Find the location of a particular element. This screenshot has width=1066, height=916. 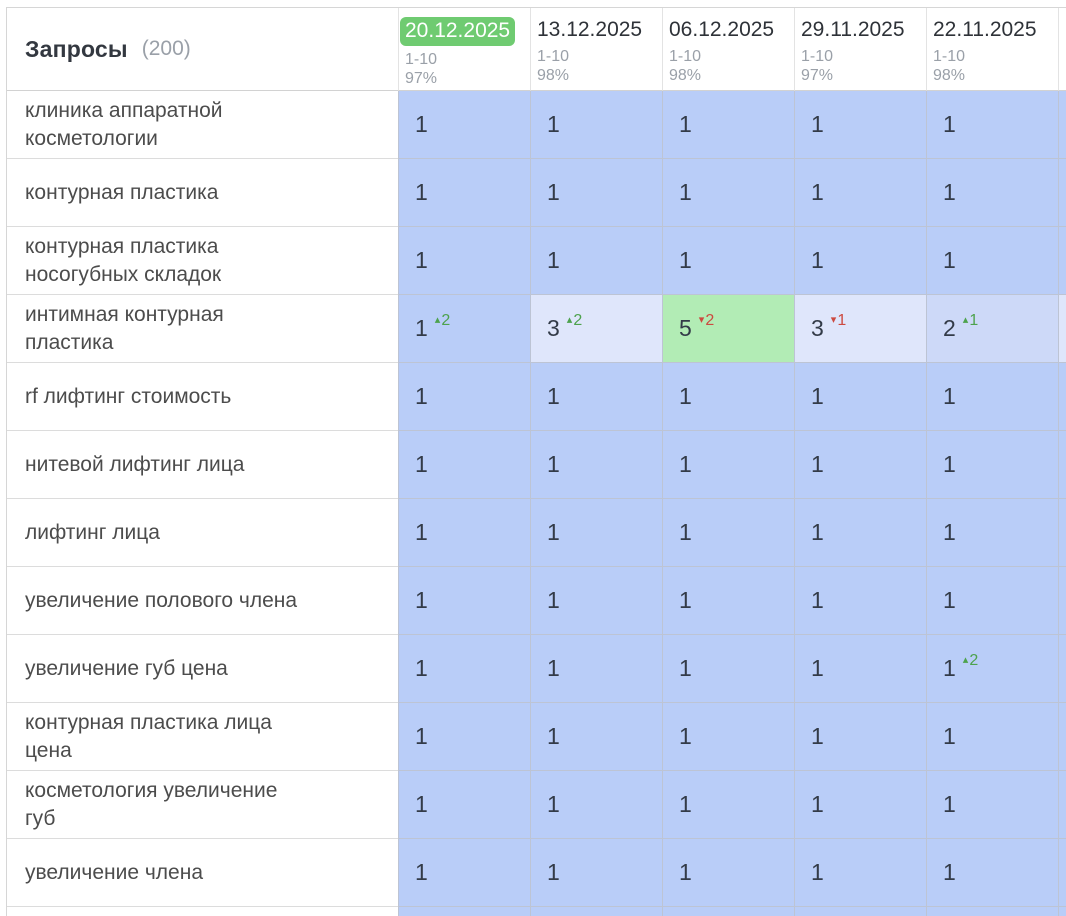

visibility-percent: 97% is located at coordinates (421, 79).